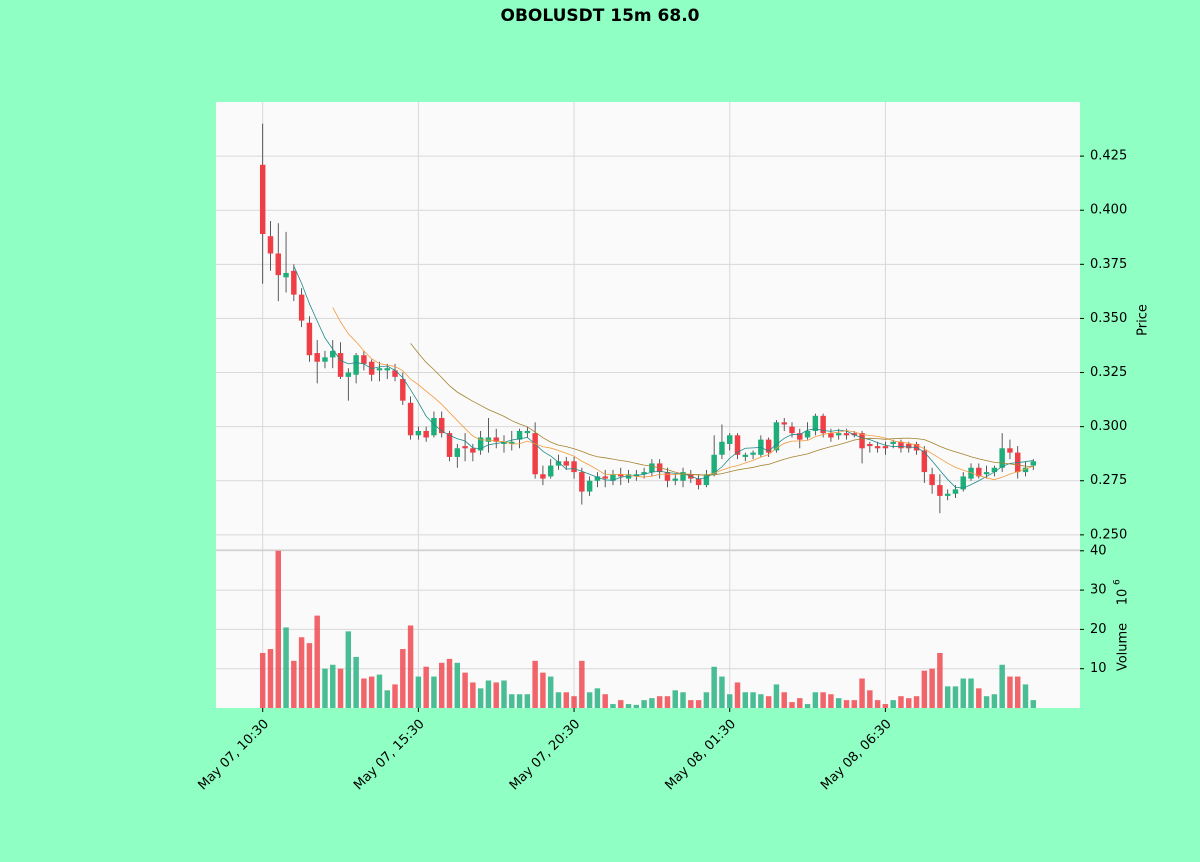 The image size is (1200, 862). What do you see at coordinates (1123, 647) in the screenshot?
I see `y2-label-text: Volume` at bounding box center [1123, 647].